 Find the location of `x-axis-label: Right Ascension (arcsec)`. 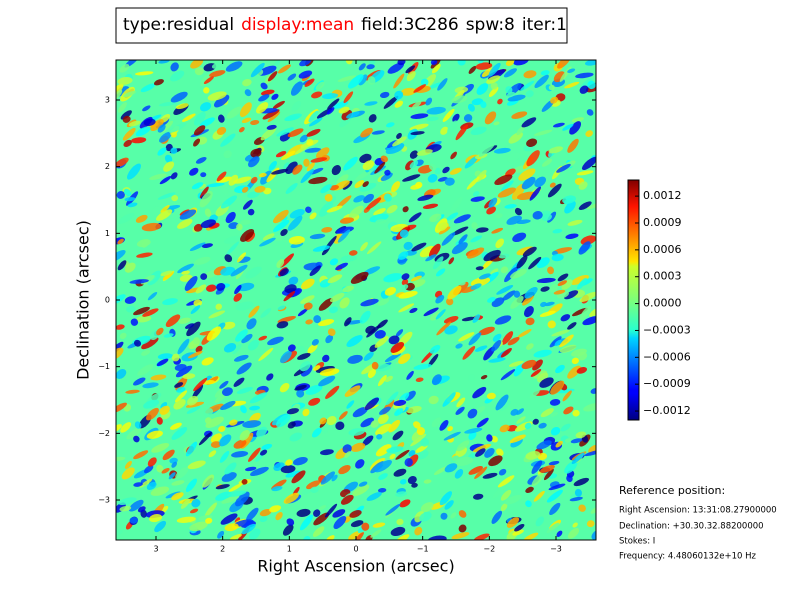

x-axis-label: Right Ascension (arcsec) is located at coordinates (355, 566).